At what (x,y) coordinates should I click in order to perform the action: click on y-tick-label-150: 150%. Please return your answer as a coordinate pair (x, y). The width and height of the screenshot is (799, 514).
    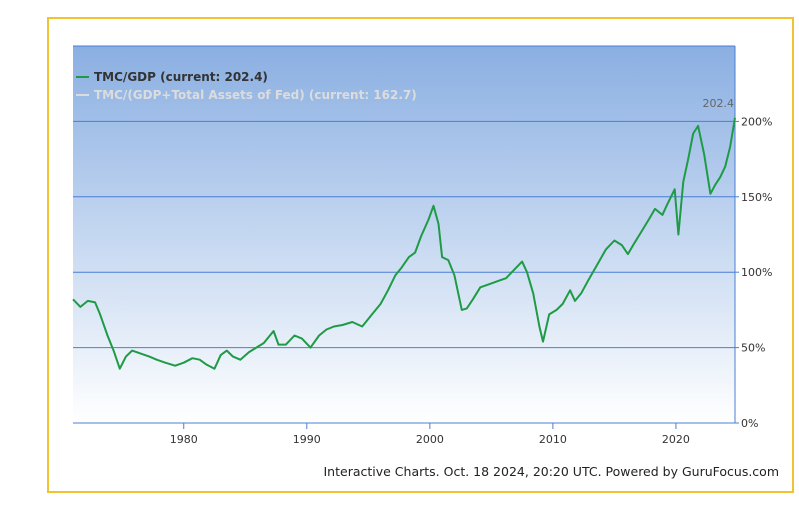
    Looking at the image, I should click on (756, 197).